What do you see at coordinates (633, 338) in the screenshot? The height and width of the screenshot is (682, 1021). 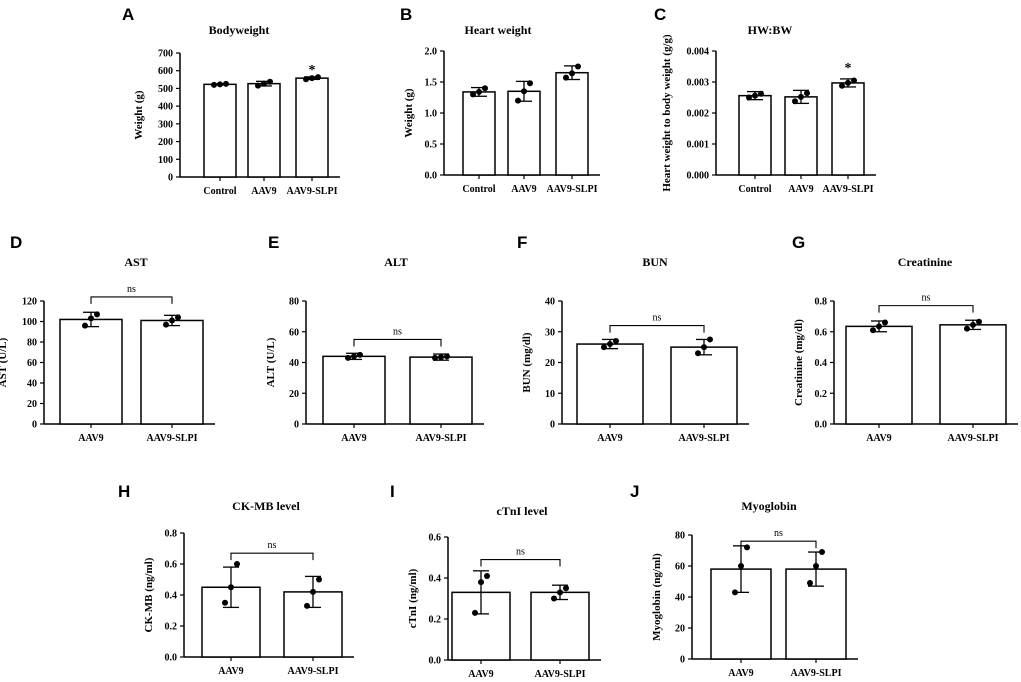 I see `chart-panel-f: F BUN 0 10 20 30 40 BUN (mg/dl) AAV9 AAV9-SLPI ns` at bounding box center [633, 338].